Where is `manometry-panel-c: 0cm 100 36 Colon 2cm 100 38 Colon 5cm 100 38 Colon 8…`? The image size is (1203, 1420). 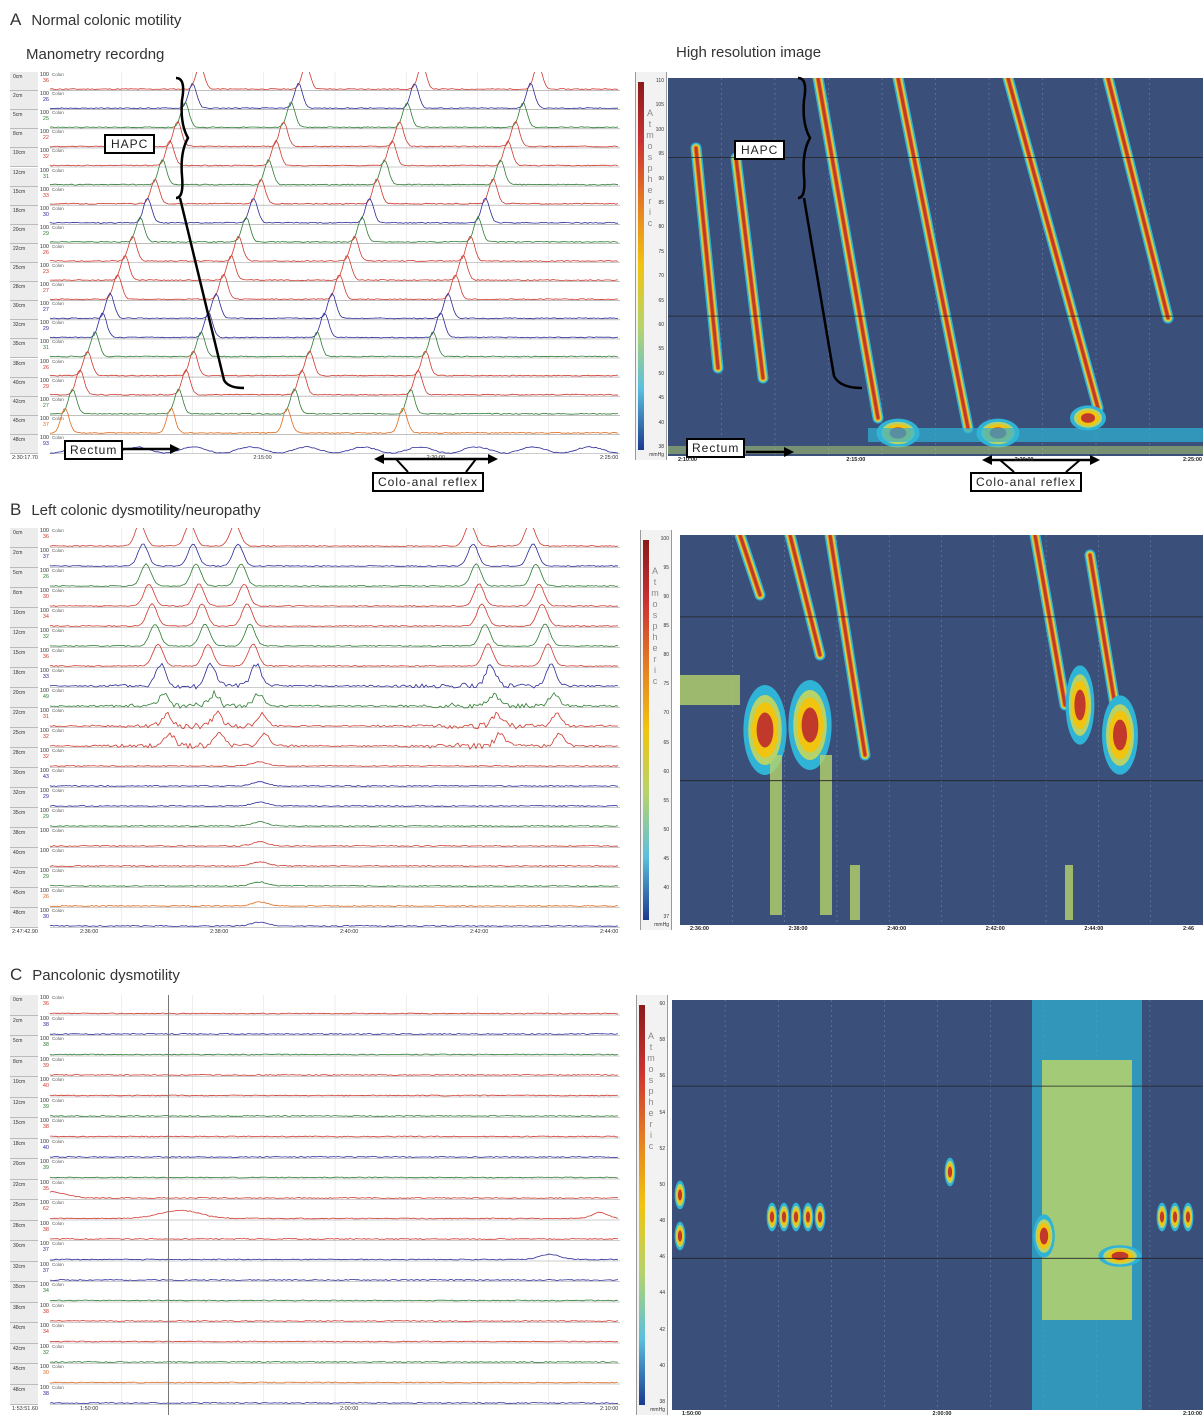 manometry-panel-c: 0cm 100 36 Colon 2cm 100 38 Colon 5cm 100 38 Colon 8… is located at coordinates (315, 1205).